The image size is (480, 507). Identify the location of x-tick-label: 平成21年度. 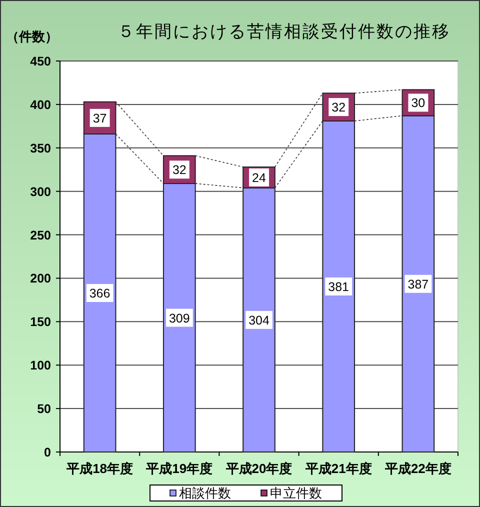
(338, 468).